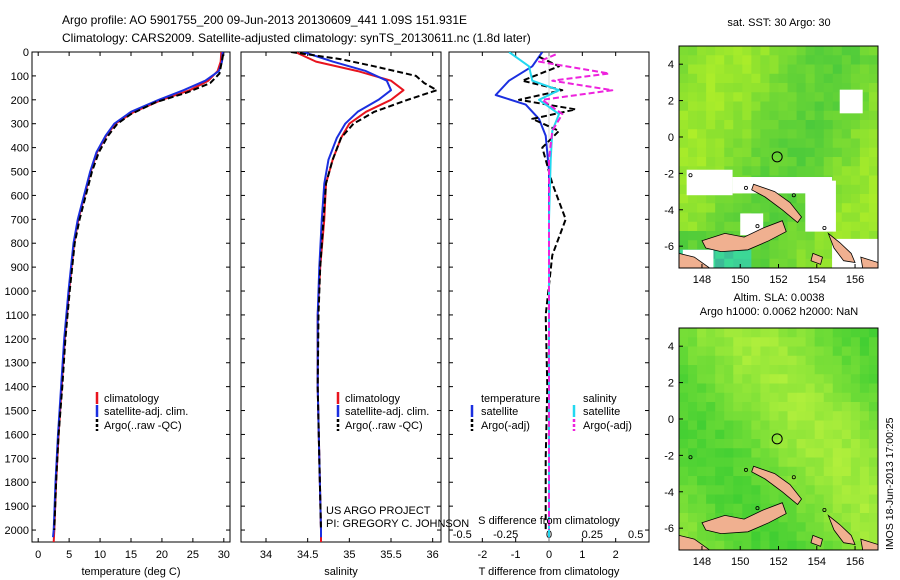 This screenshot has height=580, width=900. What do you see at coordinates (20, 149) in the screenshot?
I see `y-tick-label: 400` at bounding box center [20, 149].